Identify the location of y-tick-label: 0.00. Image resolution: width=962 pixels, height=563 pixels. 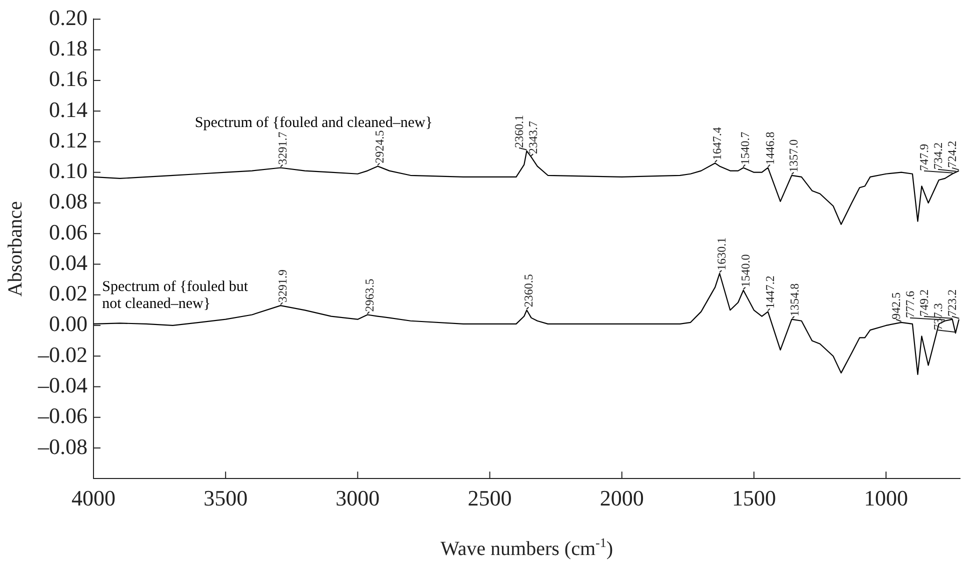
(68, 323).